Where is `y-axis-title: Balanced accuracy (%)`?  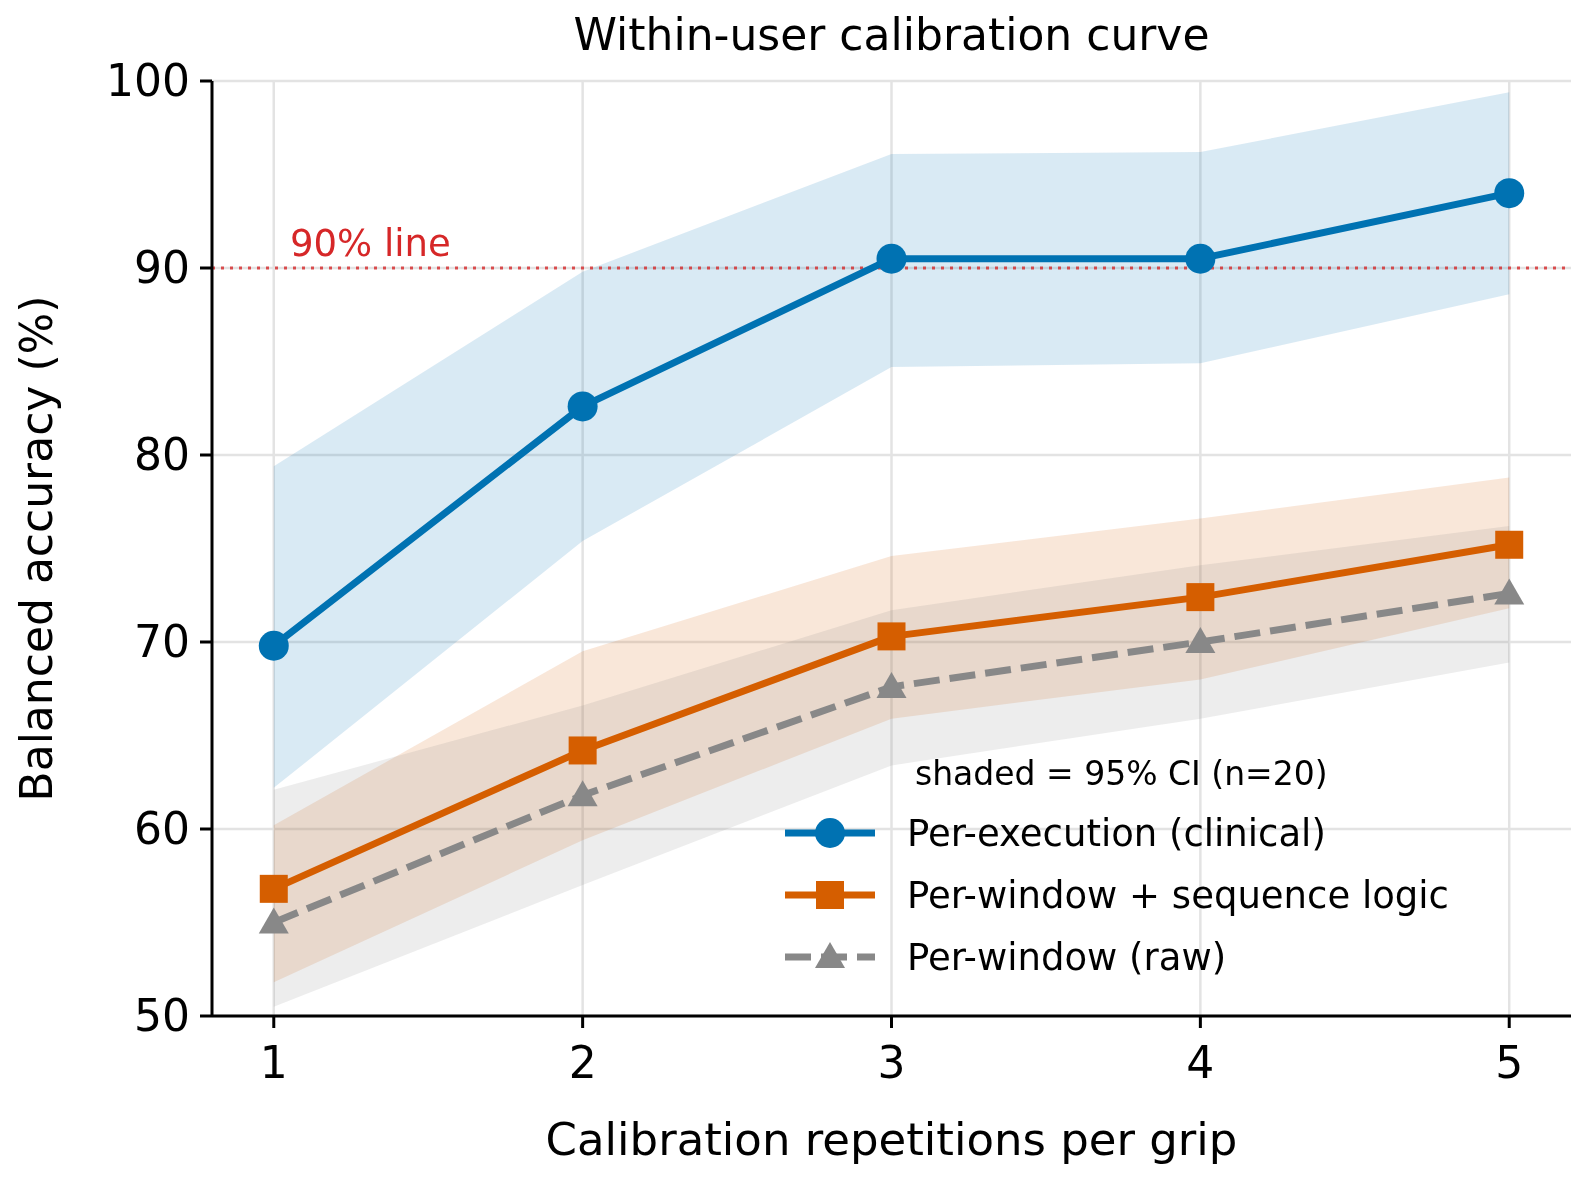
y-axis-title: Balanced accuracy (%) is located at coordinates (36, 548).